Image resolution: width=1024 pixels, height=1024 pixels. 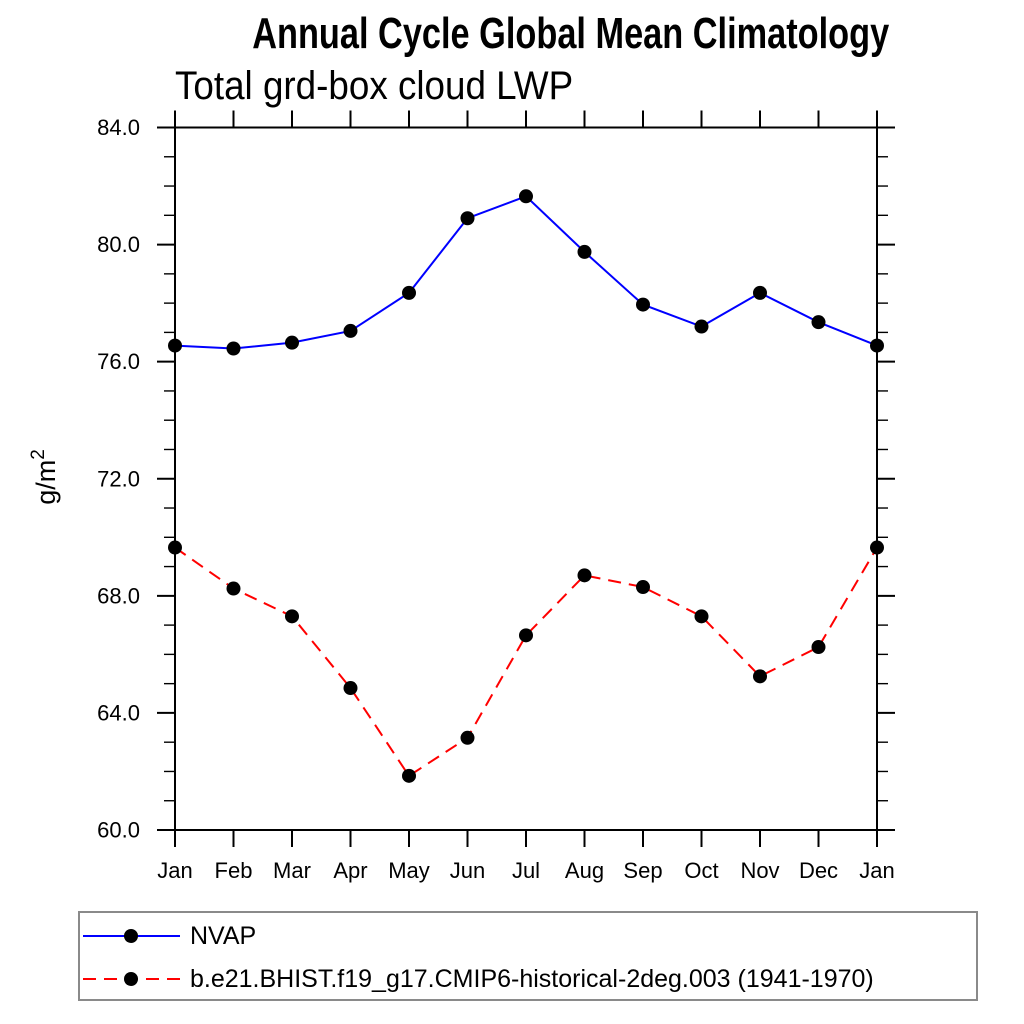 What do you see at coordinates (223, 935) in the screenshot?
I see `legend-label-nvap: NVAP` at bounding box center [223, 935].